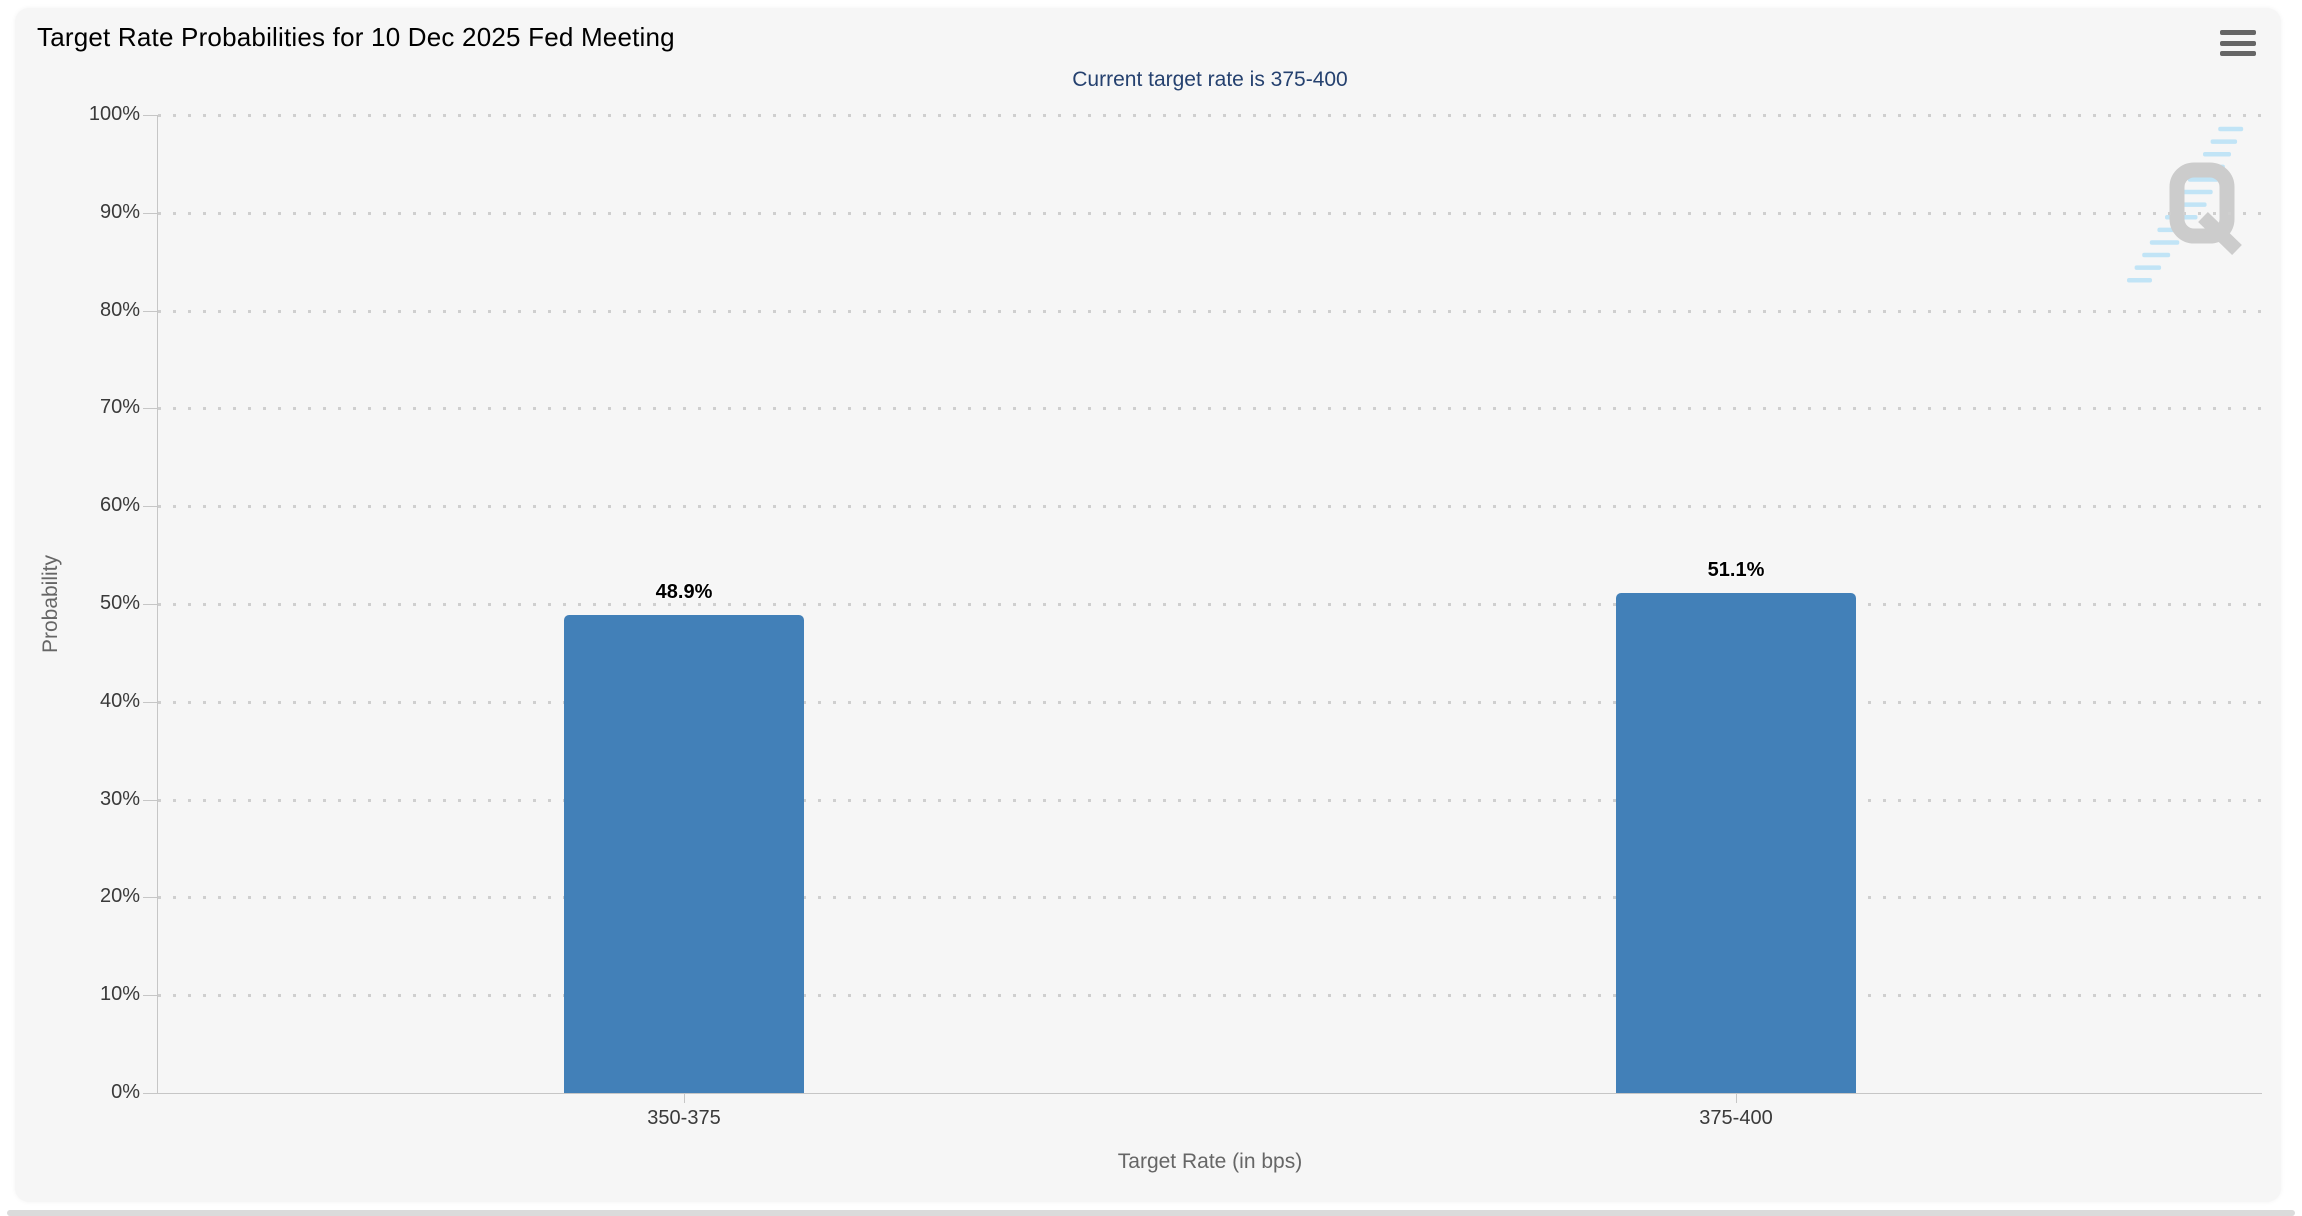  I want to click on horizontal-scrollbar-track, so click(1151, 1213).